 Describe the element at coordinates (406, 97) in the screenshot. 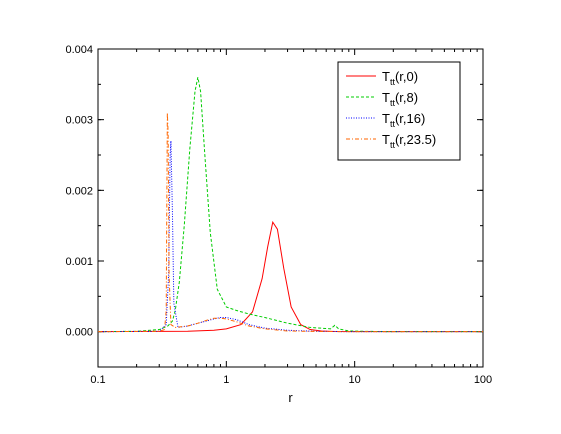

I see `legend-label-args: (r,8)` at that location.